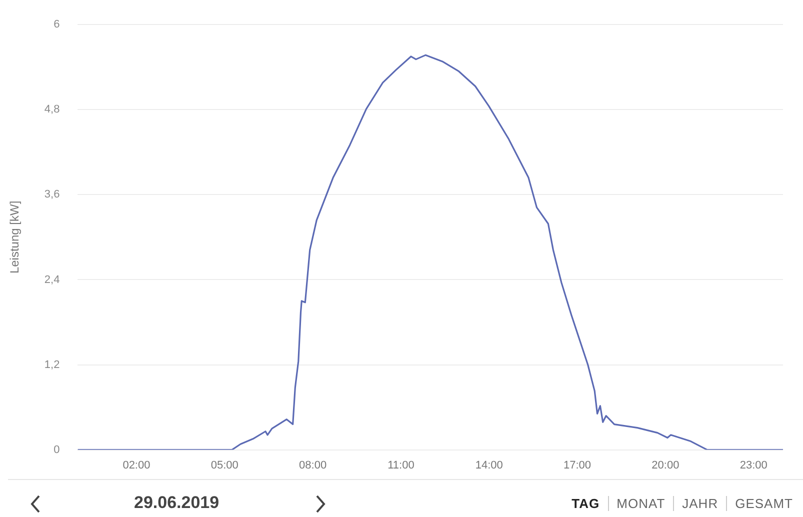  Describe the element at coordinates (57, 450) in the screenshot. I see `y-tick-label: 0` at that location.